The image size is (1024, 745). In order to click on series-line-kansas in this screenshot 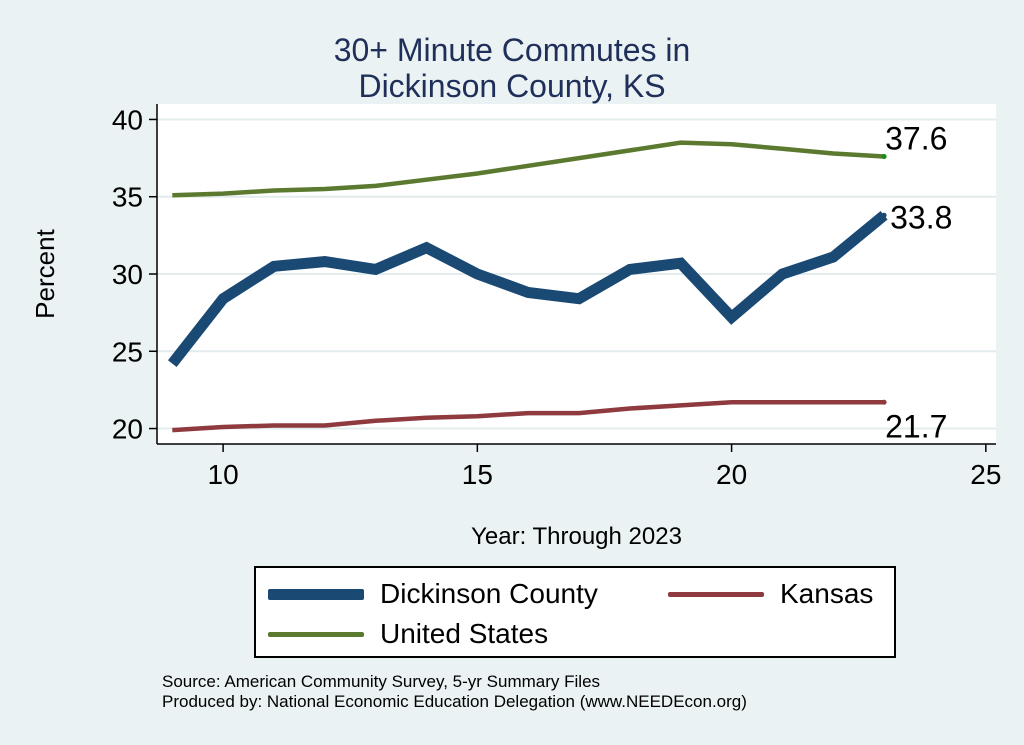, I will do `click(528, 416)`.